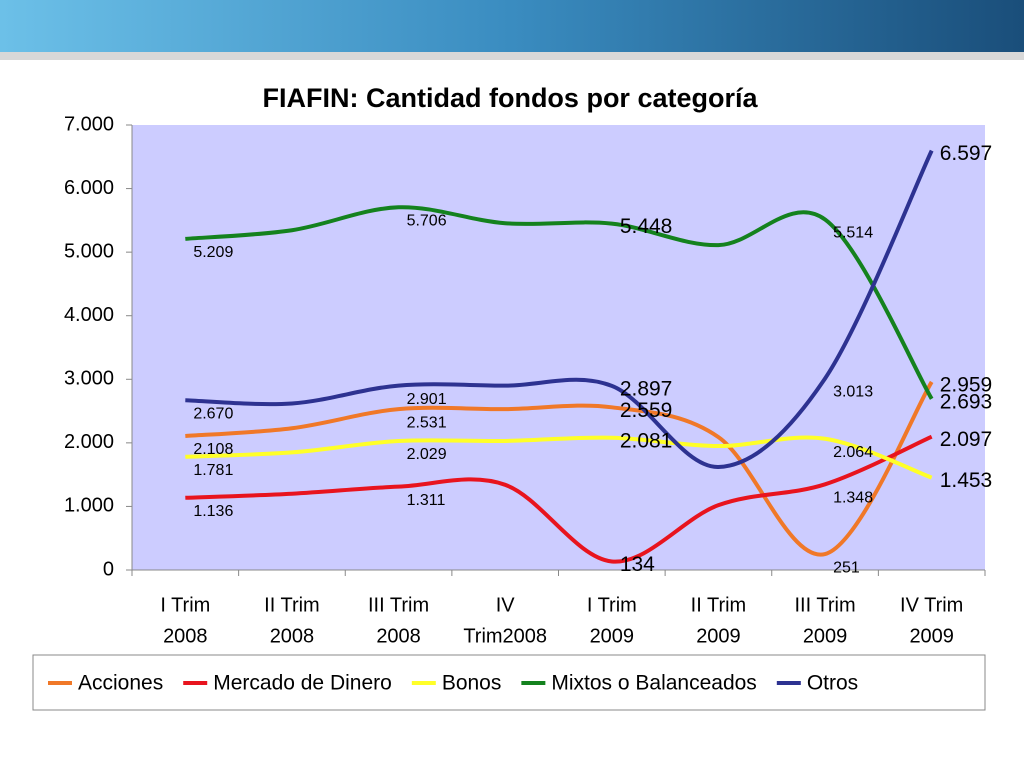 The image size is (1024, 768). I want to click on legend-label: Acciones, so click(120, 683).